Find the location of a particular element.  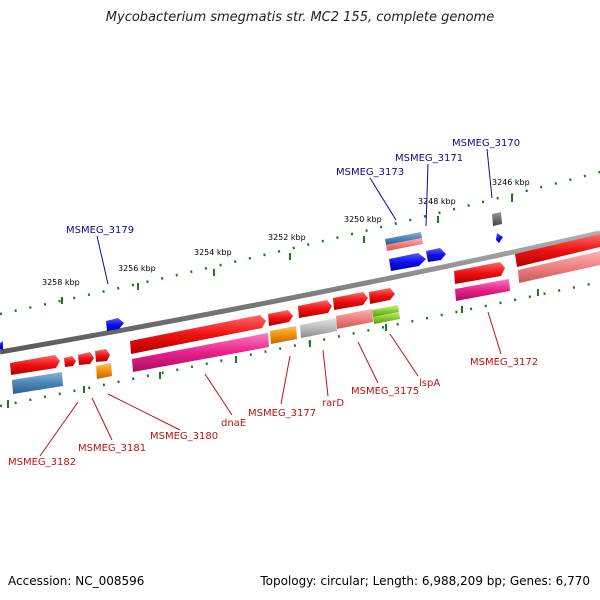

gene-label: MSMEG_3179 is located at coordinates (100, 230).